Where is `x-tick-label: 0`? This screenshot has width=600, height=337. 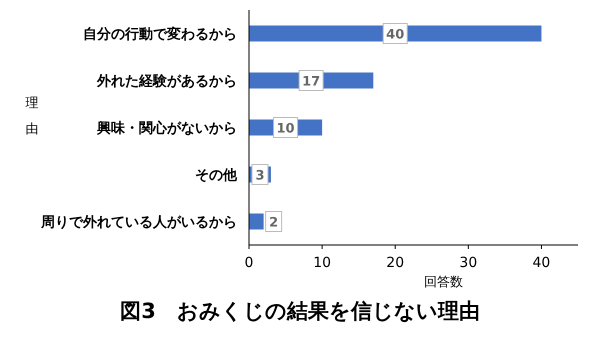
x-tick-label: 0 is located at coordinates (249, 263).